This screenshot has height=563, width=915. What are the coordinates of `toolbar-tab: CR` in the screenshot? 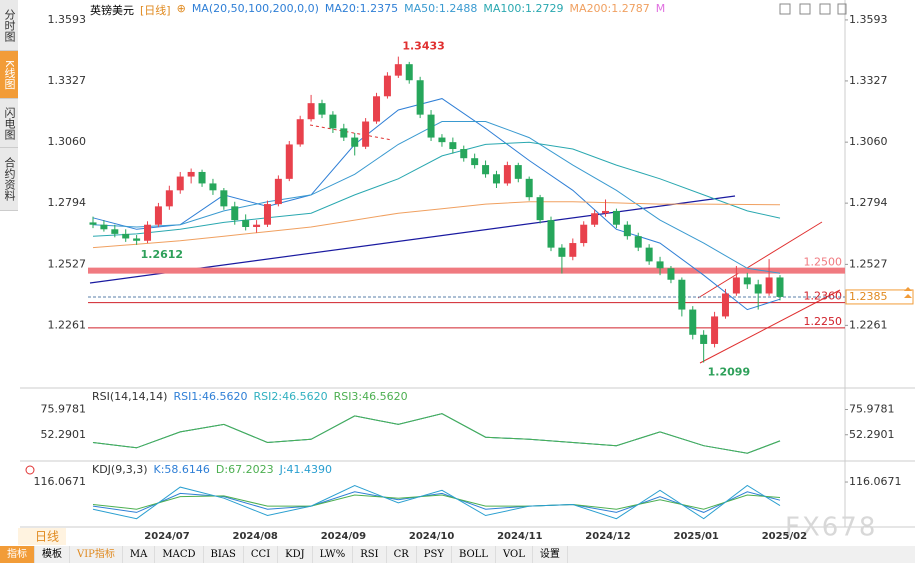 It's located at (402, 554).